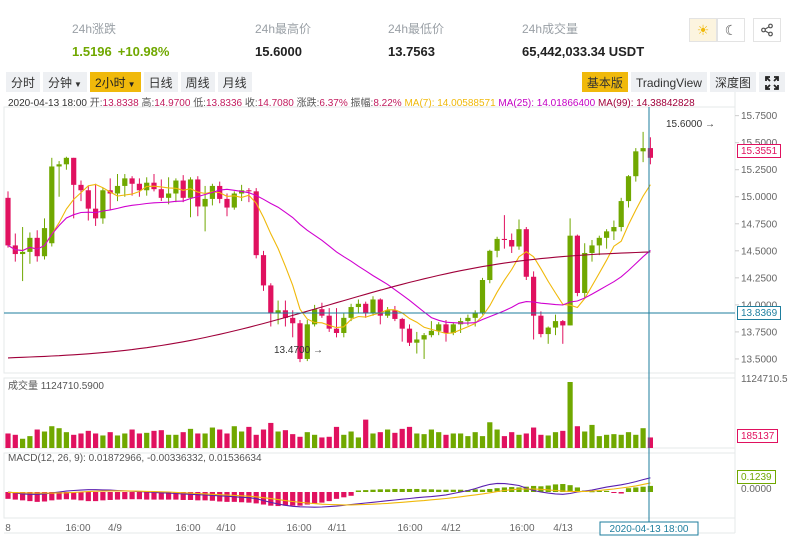 Image resolution: width=796 pixels, height=549 pixels. What do you see at coordinates (759, 143) in the screenshot?
I see `y-tick-label: 15.5000` at bounding box center [759, 143].